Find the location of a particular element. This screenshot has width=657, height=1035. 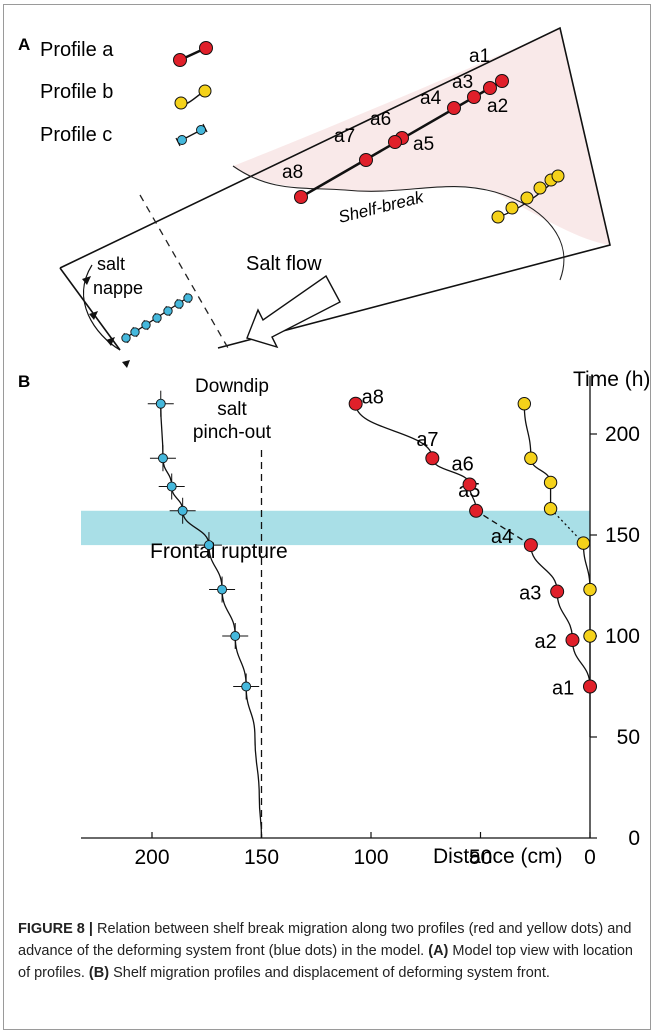

x-tick-label: 0 is located at coordinates (590, 857).